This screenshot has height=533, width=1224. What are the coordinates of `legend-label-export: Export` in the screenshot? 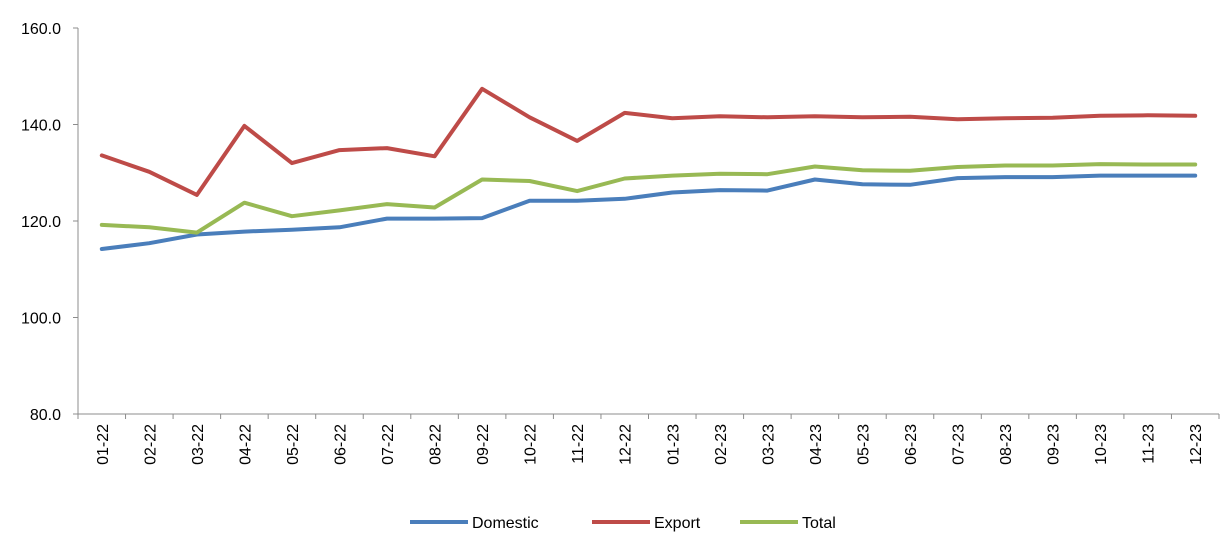 It's located at (677, 523).